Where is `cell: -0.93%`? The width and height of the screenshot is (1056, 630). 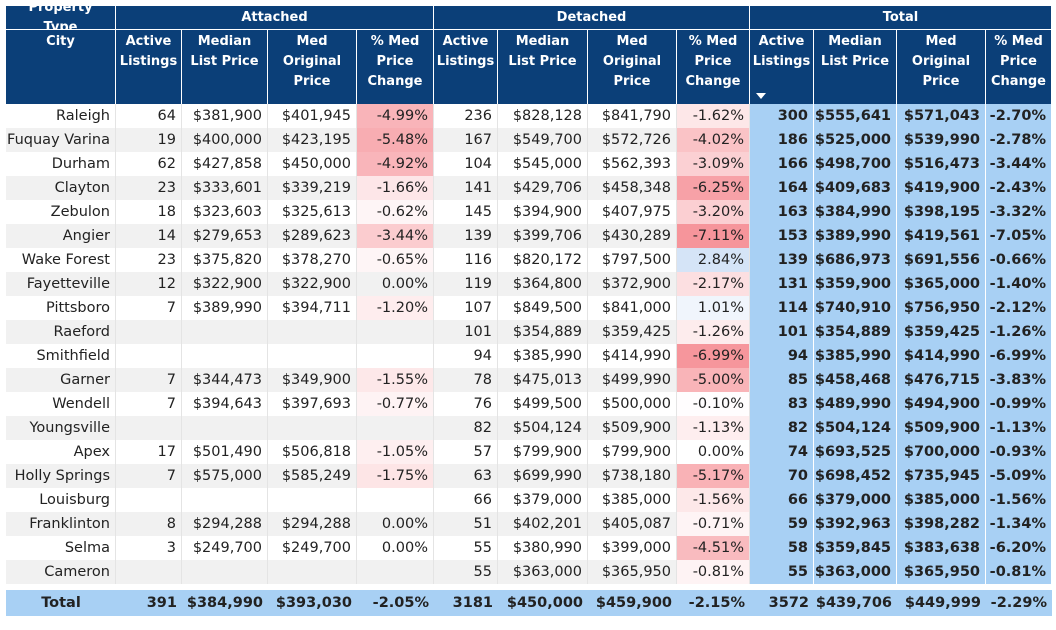
cell: -0.93% is located at coordinates (1019, 452).